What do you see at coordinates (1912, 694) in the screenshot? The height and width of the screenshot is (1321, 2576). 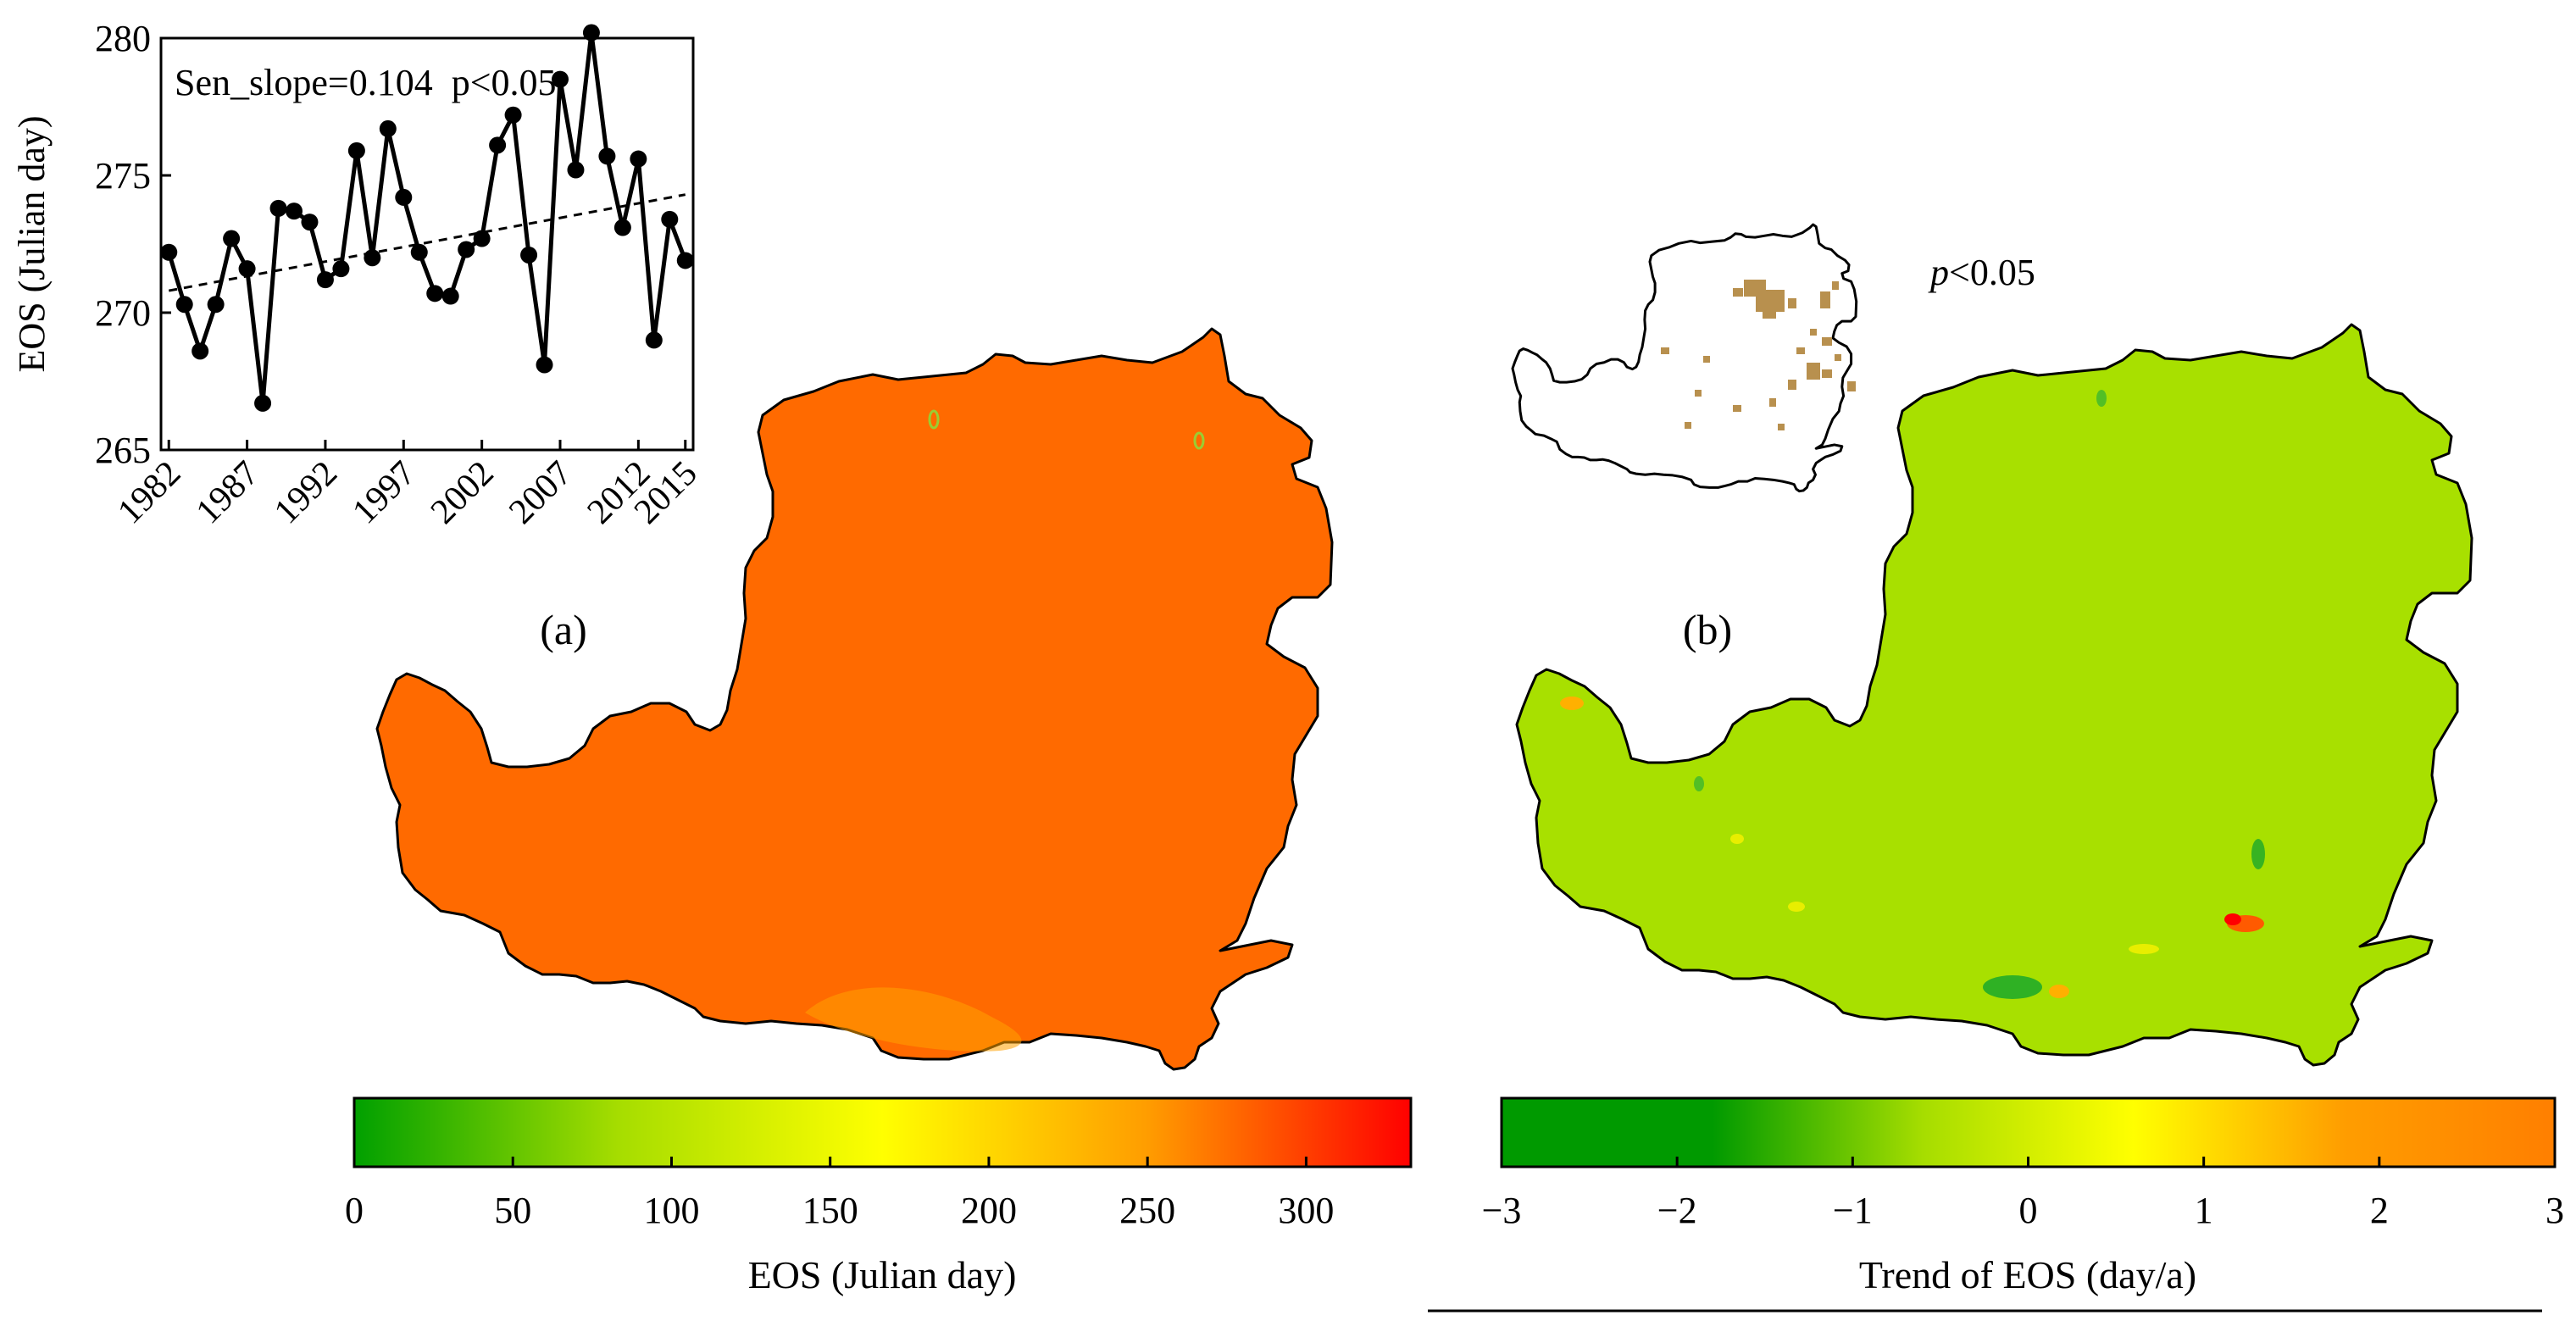 I see `trend-hotspots` at bounding box center [1912, 694].